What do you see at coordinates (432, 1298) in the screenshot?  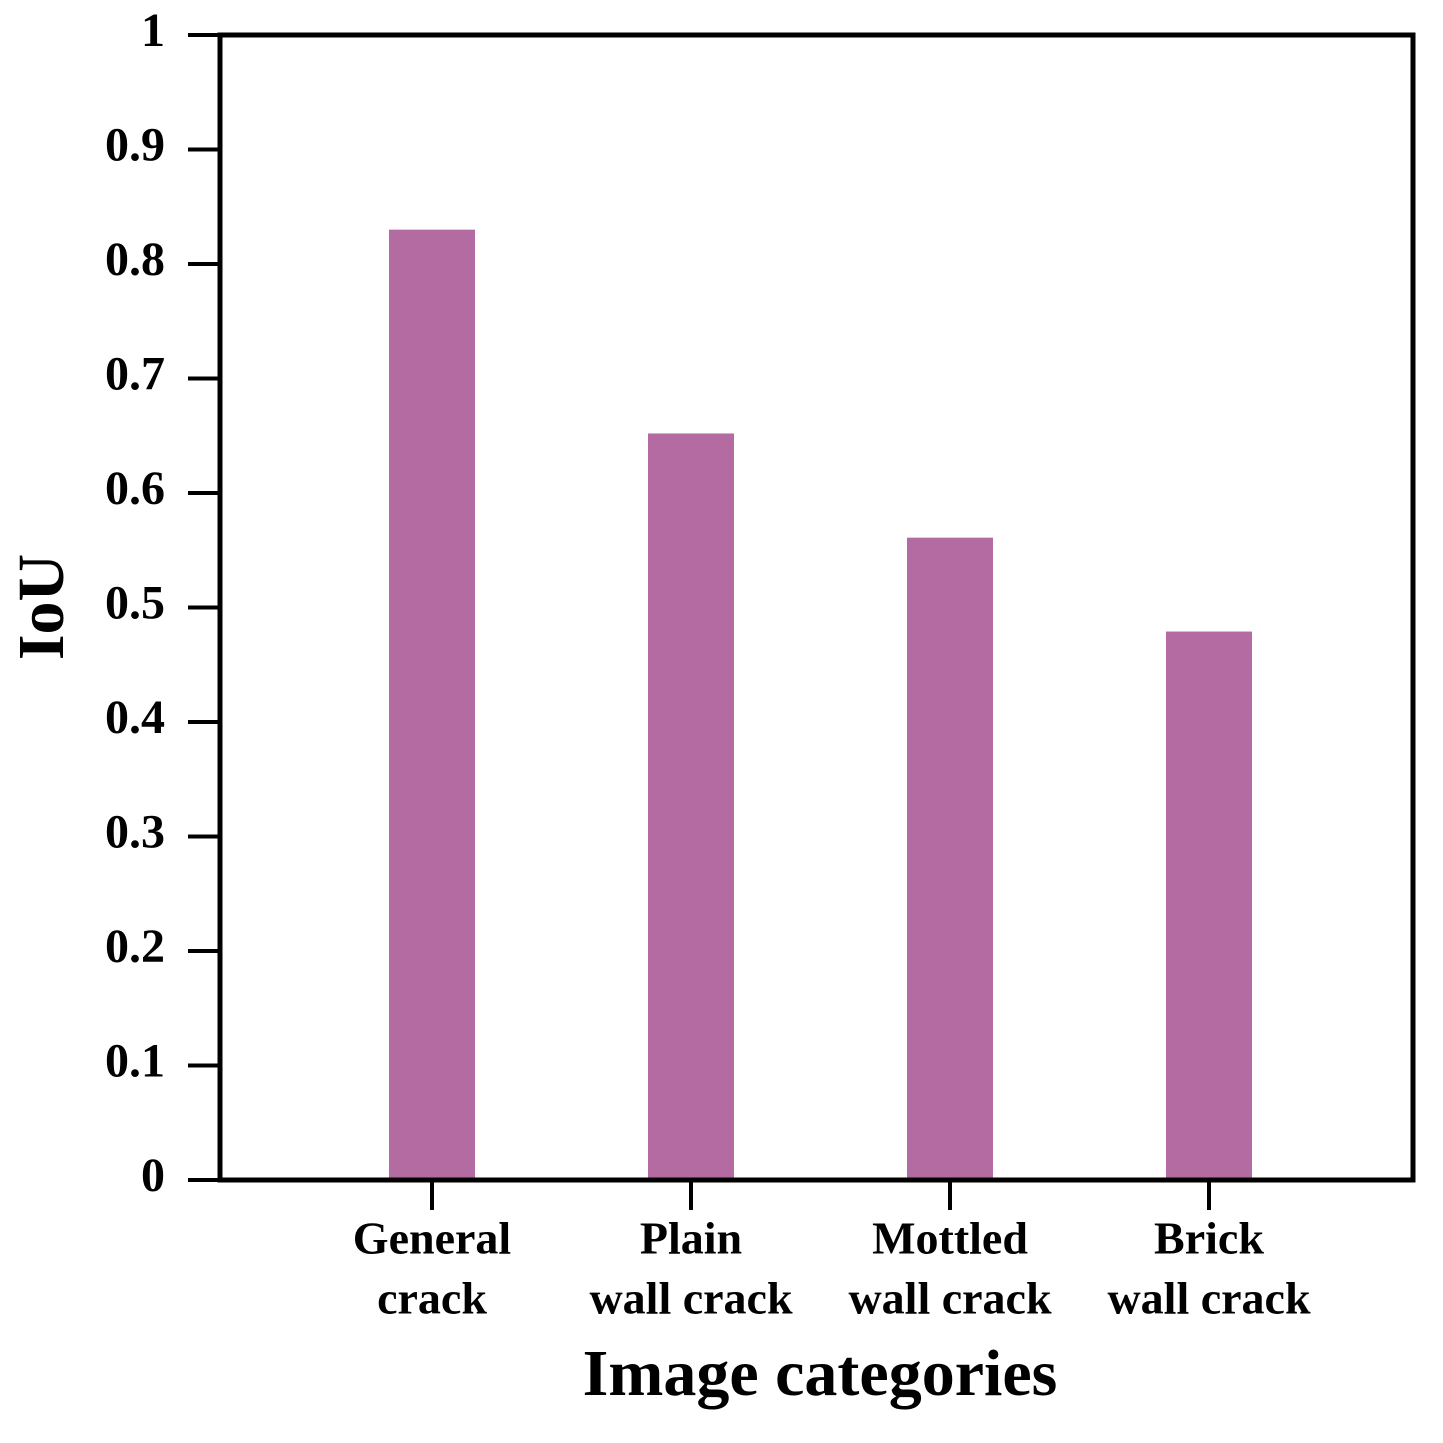 I see `x-tick-label: crack` at bounding box center [432, 1298].